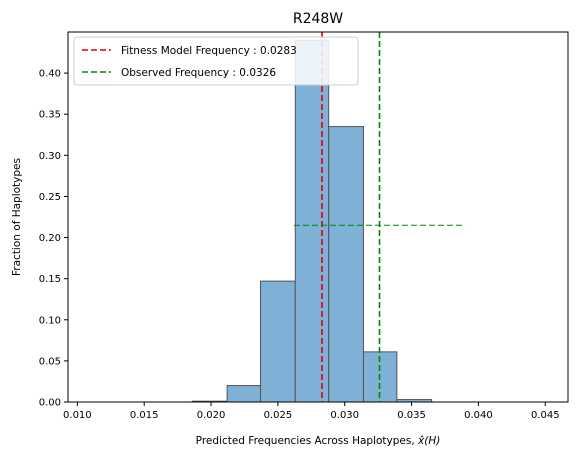 The width and height of the screenshot is (576, 461). Describe the element at coordinates (50, 361) in the screenshot. I see `y-tick-label: 0.05` at that location.